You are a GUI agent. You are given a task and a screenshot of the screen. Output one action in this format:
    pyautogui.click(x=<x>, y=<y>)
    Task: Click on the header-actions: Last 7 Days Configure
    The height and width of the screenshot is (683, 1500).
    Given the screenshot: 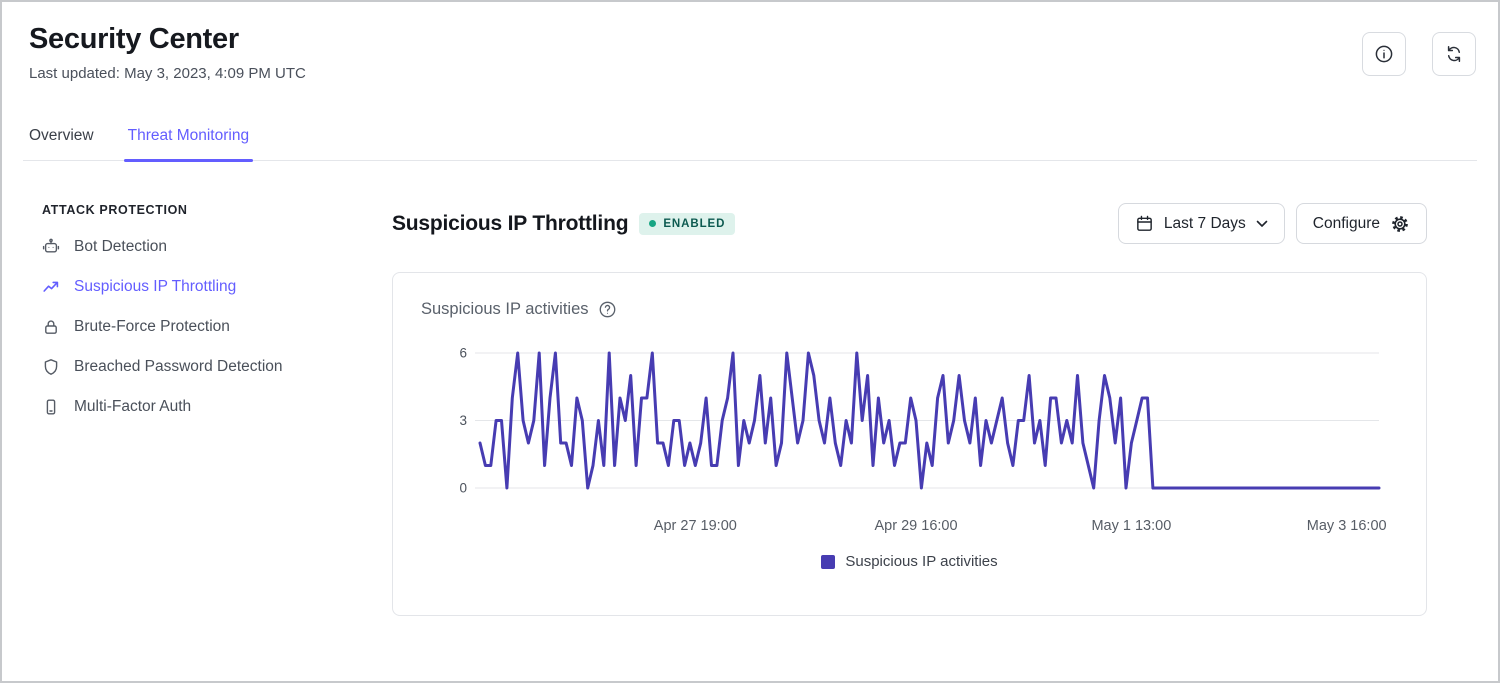 What is the action you would take?
    pyautogui.click(x=1272, y=223)
    